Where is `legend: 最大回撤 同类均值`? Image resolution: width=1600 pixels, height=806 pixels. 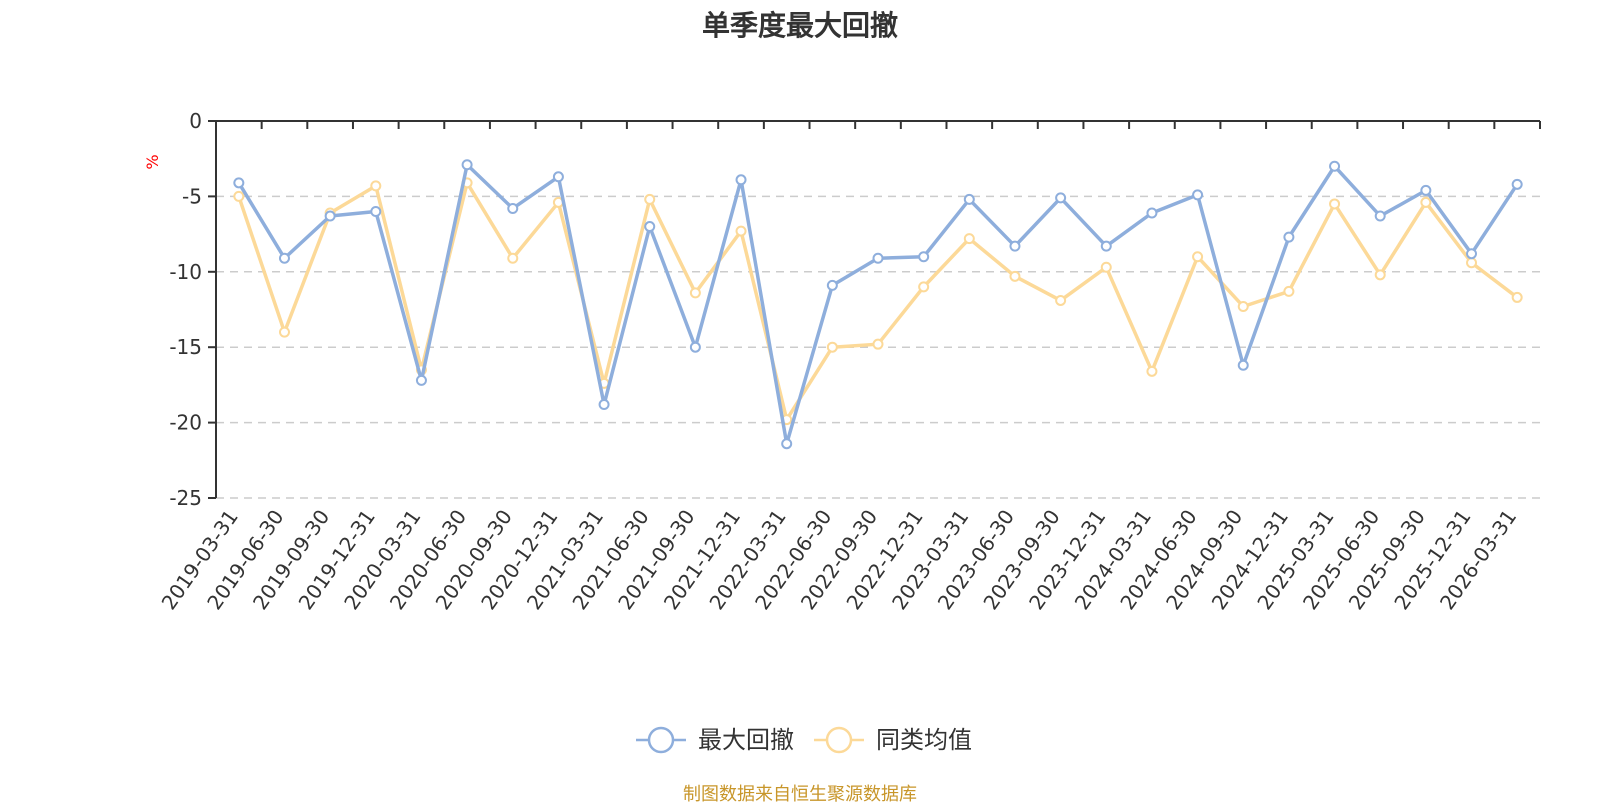 legend: 最大回撤 同类均值 is located at coordinates (804, 740).